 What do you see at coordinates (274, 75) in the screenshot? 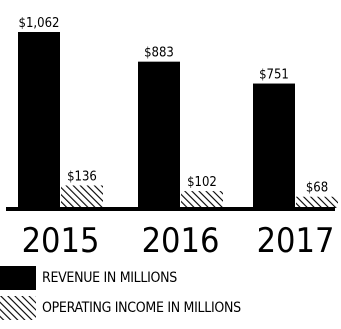
I see `value-label-revenue-2017: $751` at bounding box center [274, 75].